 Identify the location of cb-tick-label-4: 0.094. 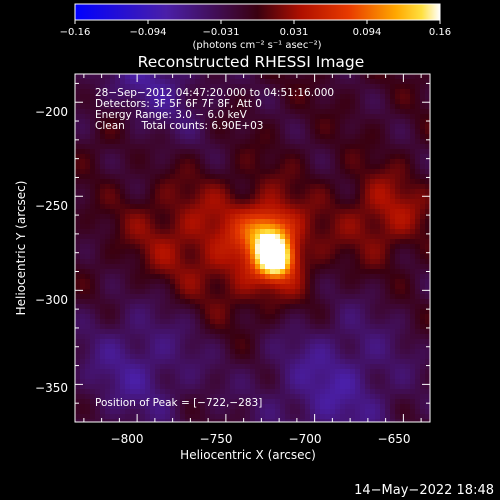
(367, 32).